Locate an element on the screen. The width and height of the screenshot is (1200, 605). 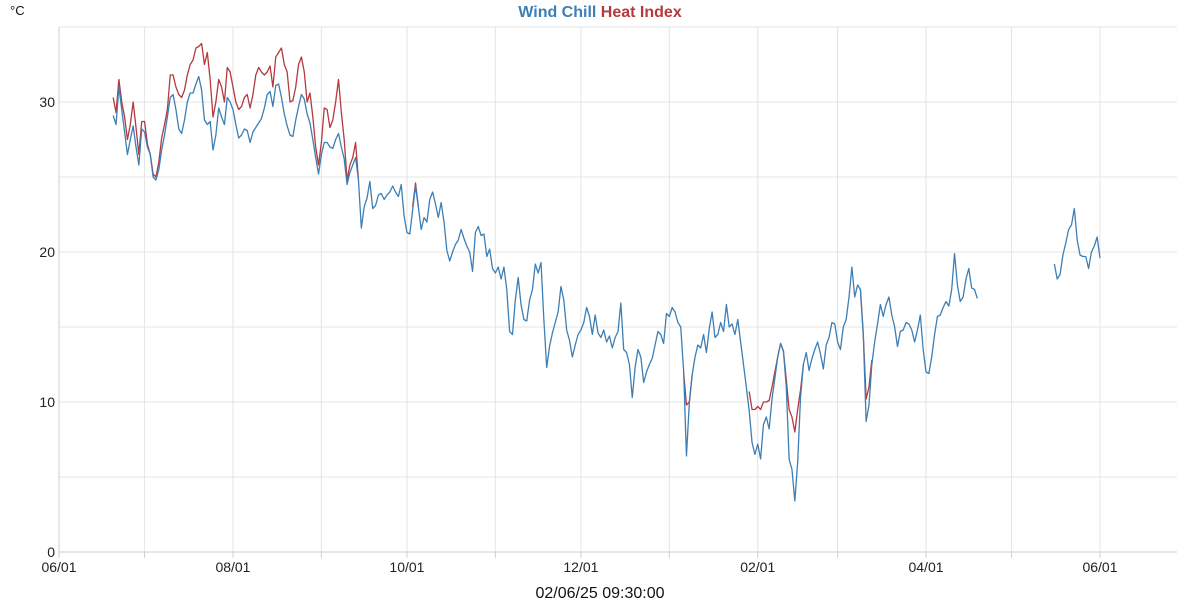
x-tick-label: 02/01 is located at coordinates (757, 567).